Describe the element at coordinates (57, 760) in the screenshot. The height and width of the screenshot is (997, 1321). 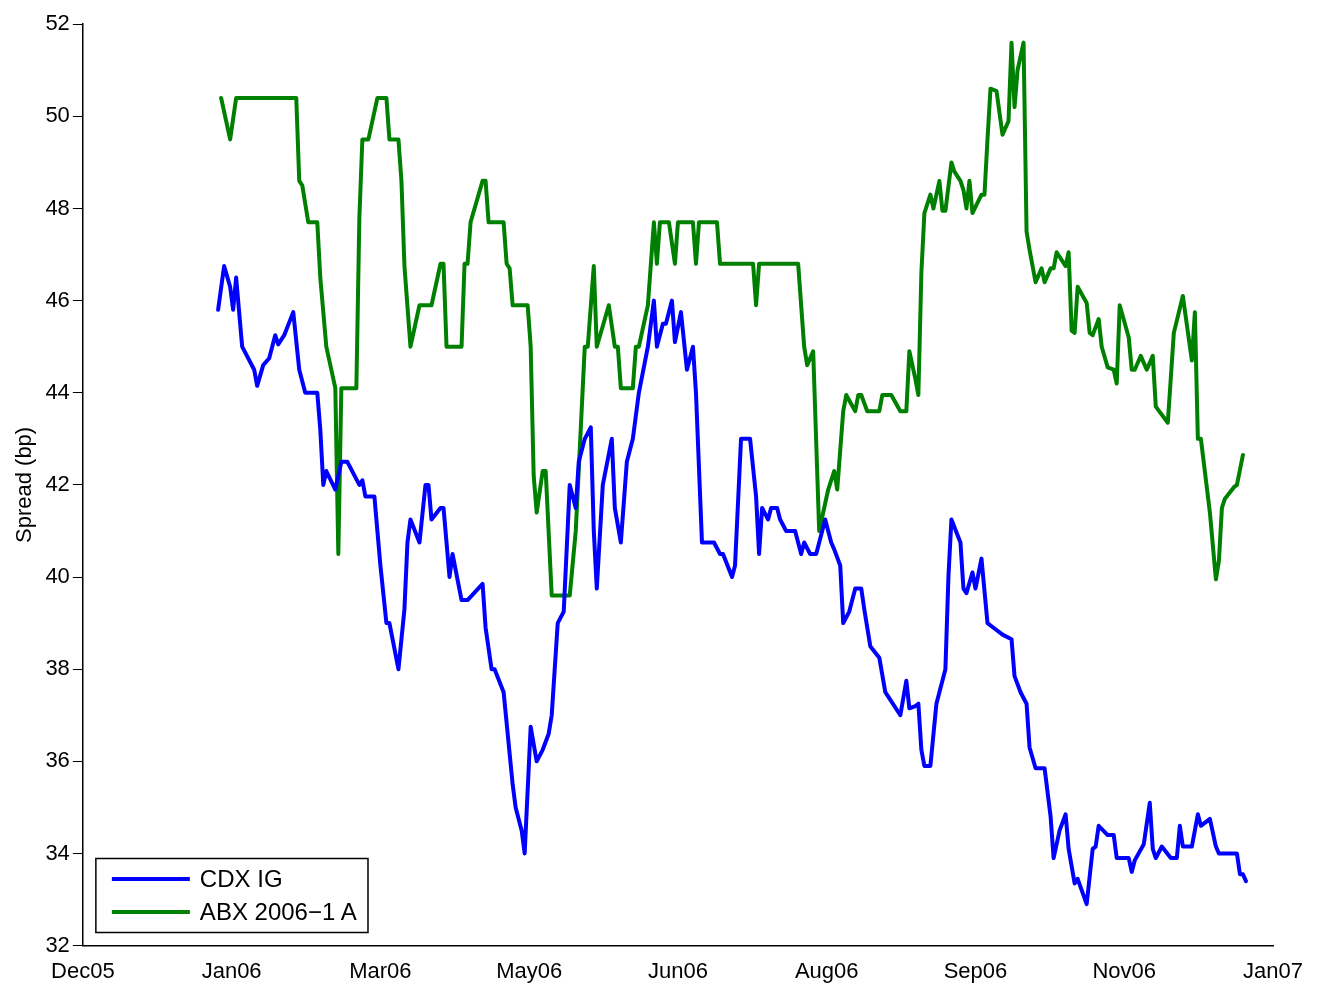
I see `y-tick-label: 36` at that location.